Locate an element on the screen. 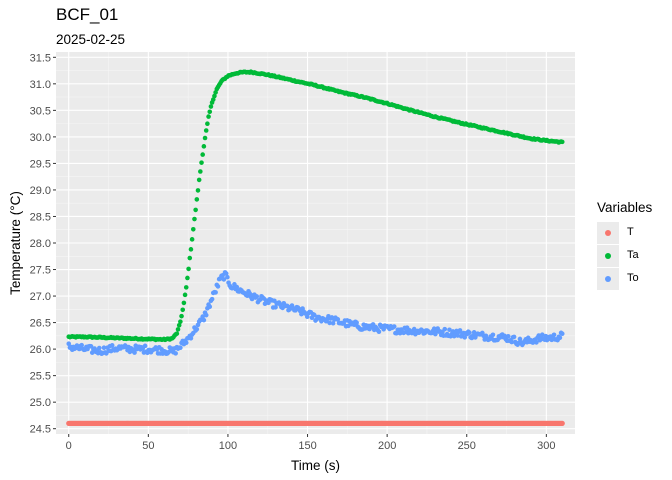 The height and width of the screenshot is (480, 672). x-tick-label: 50 is located at coordinates (148, 446).